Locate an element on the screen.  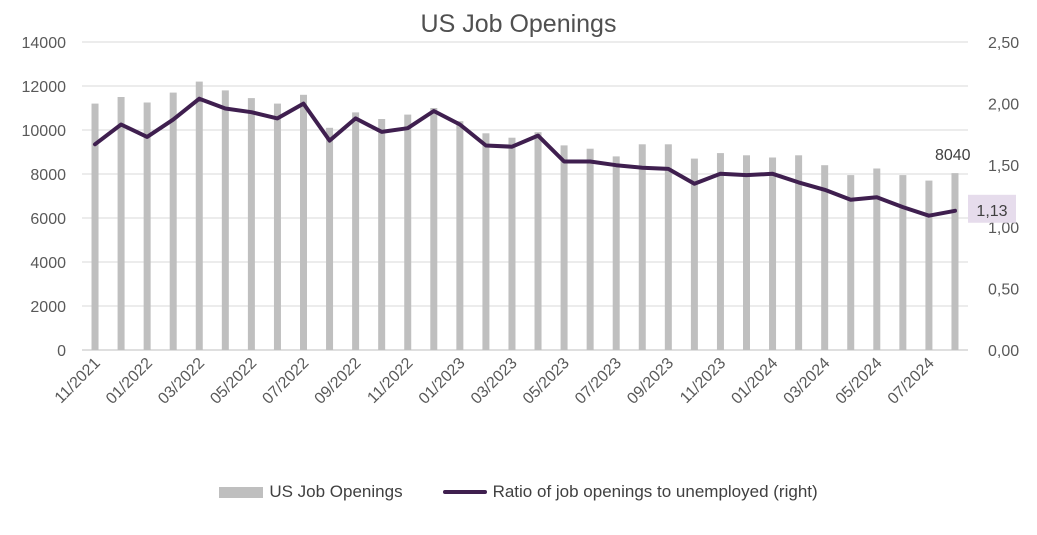
x-tick-label: 05/2023 is located at coordinates (546, 381).